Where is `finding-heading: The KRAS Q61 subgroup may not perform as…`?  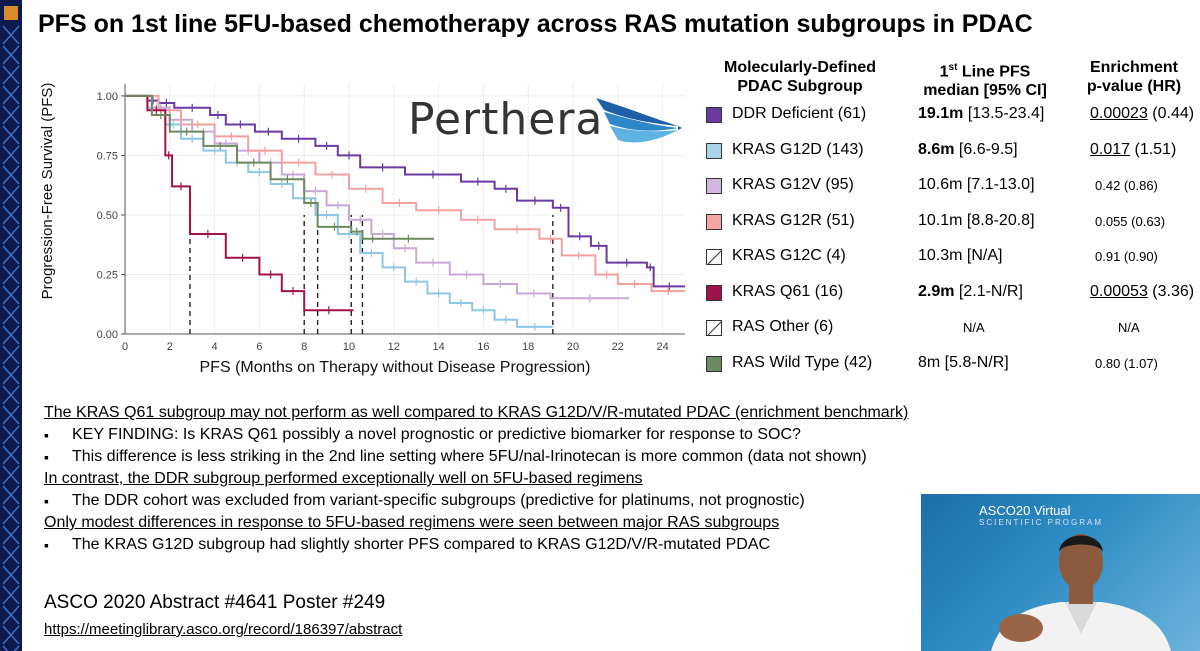
finding-heading: The KRAS Q61 subgroup may not perform as… is located at coordinates (476, 412).